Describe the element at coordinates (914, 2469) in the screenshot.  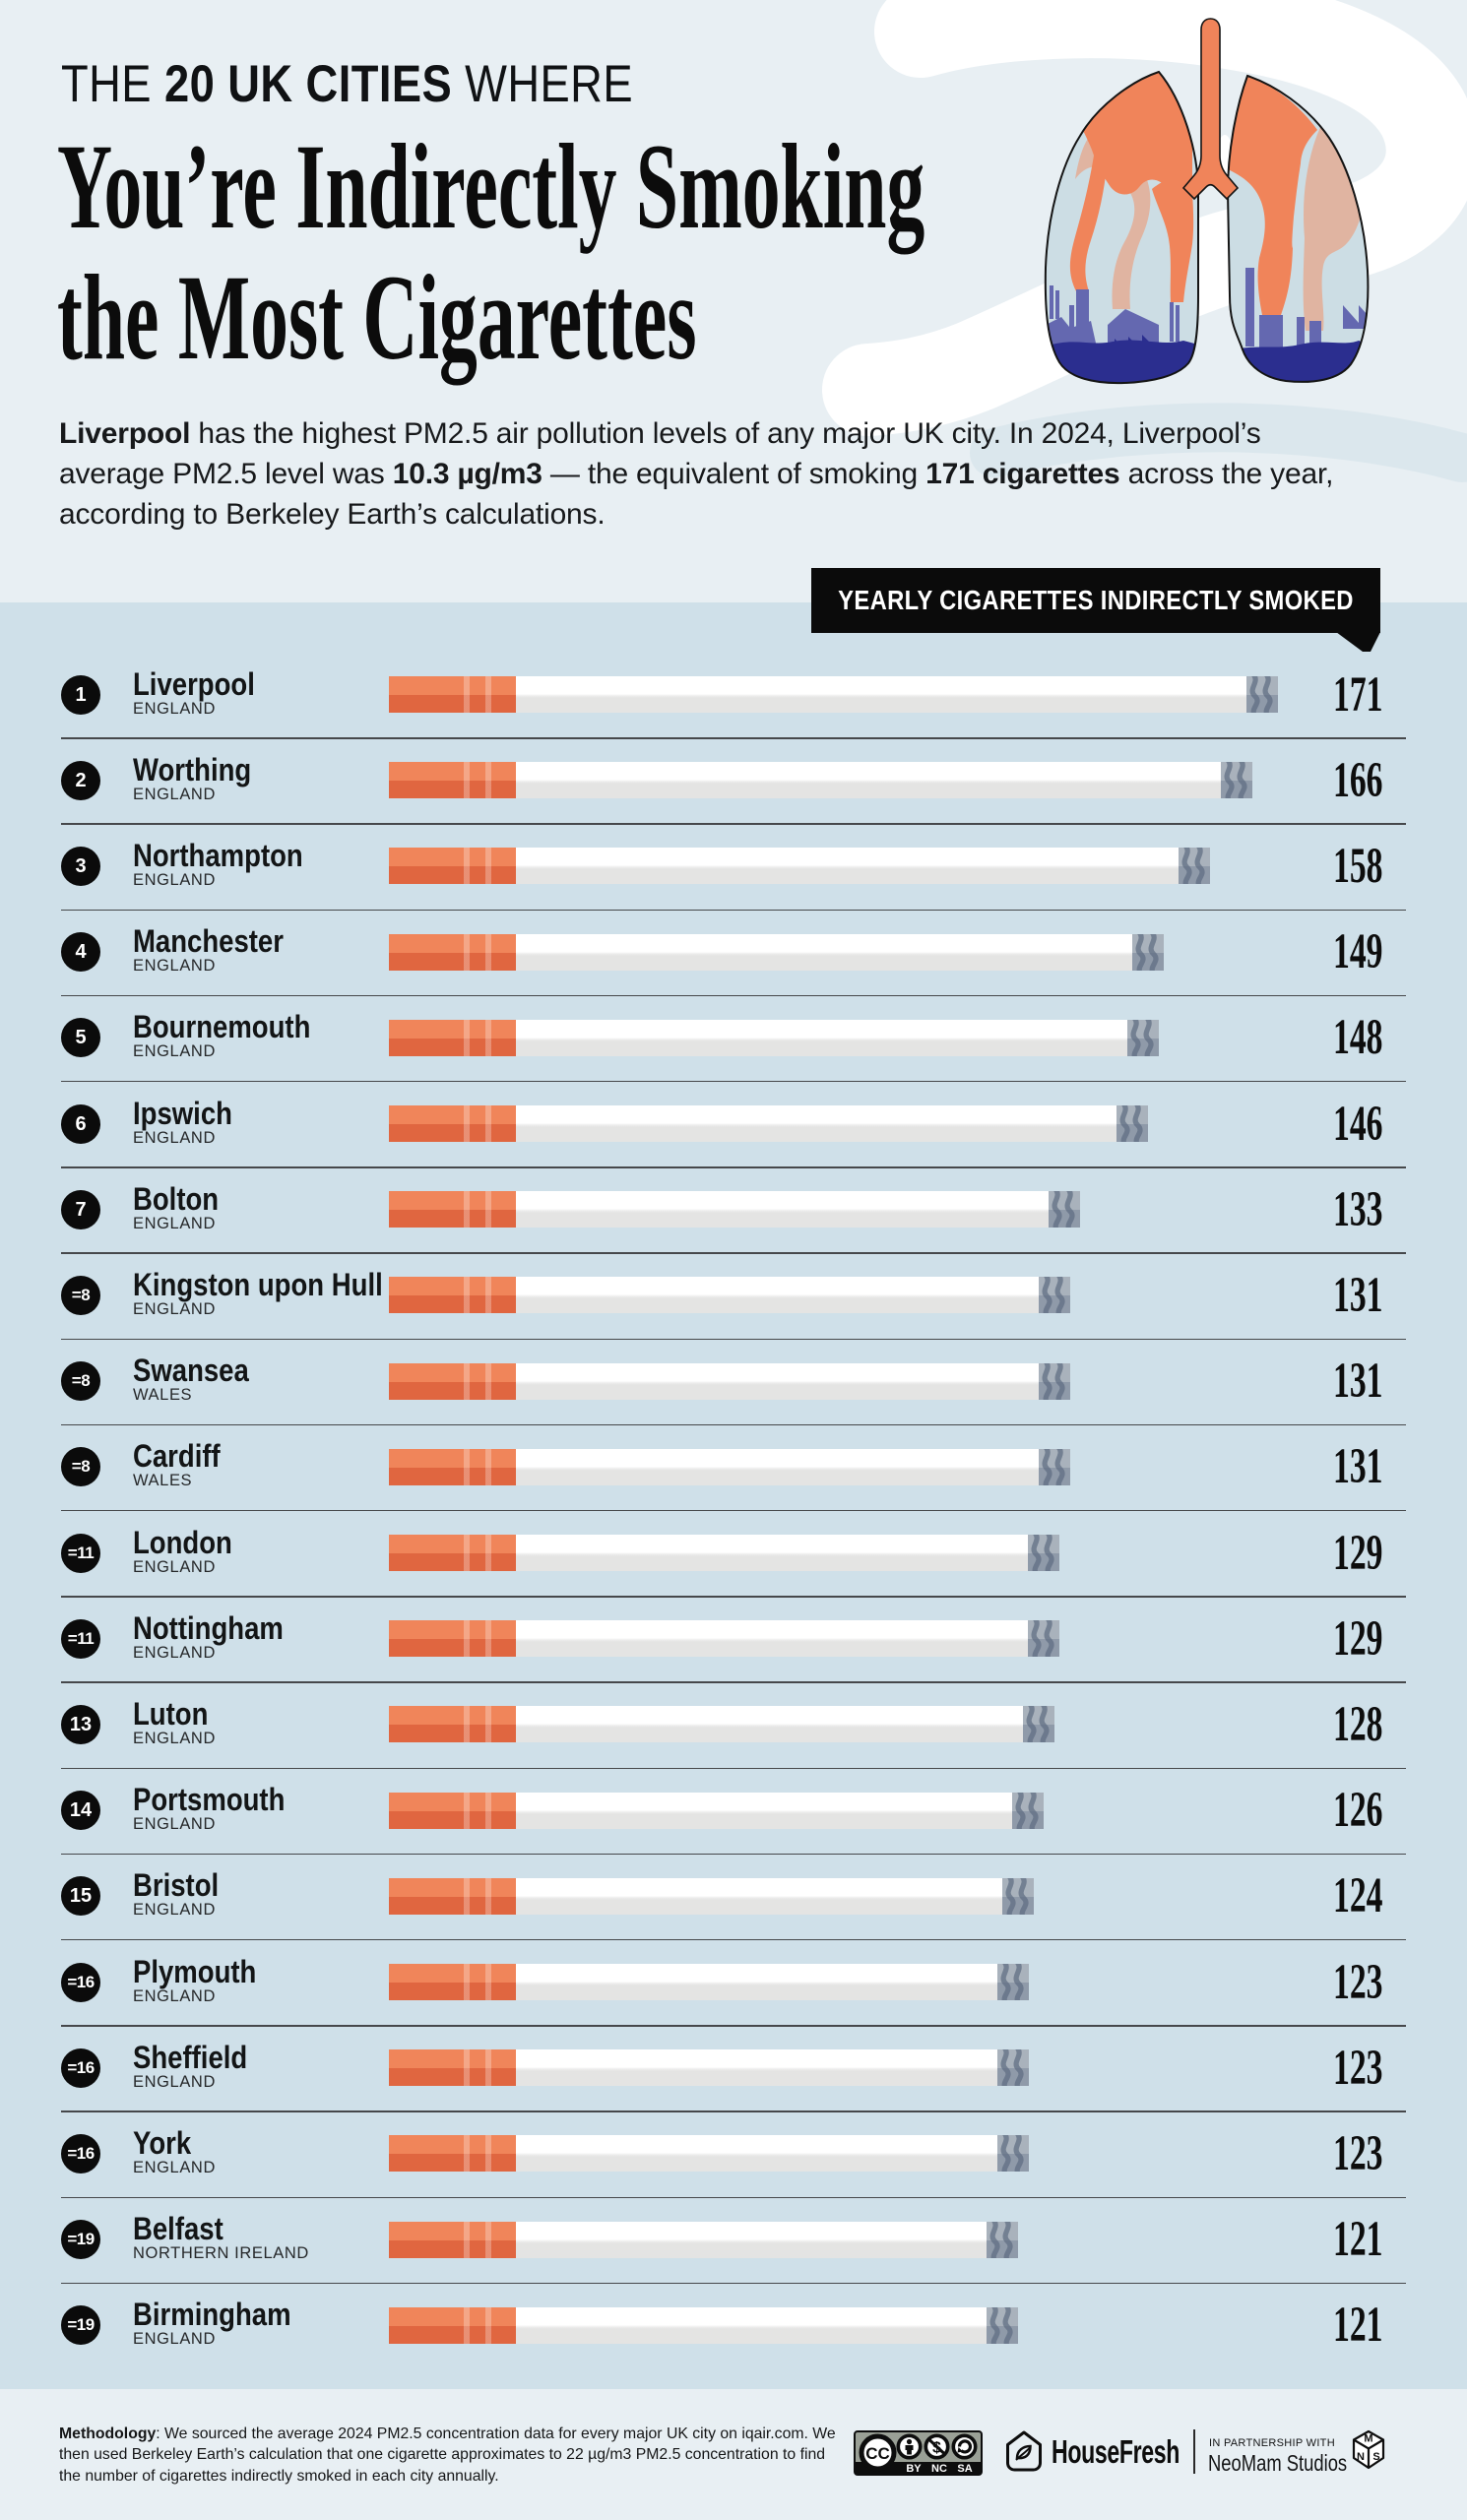
I see `svg-text: BY` at that location.